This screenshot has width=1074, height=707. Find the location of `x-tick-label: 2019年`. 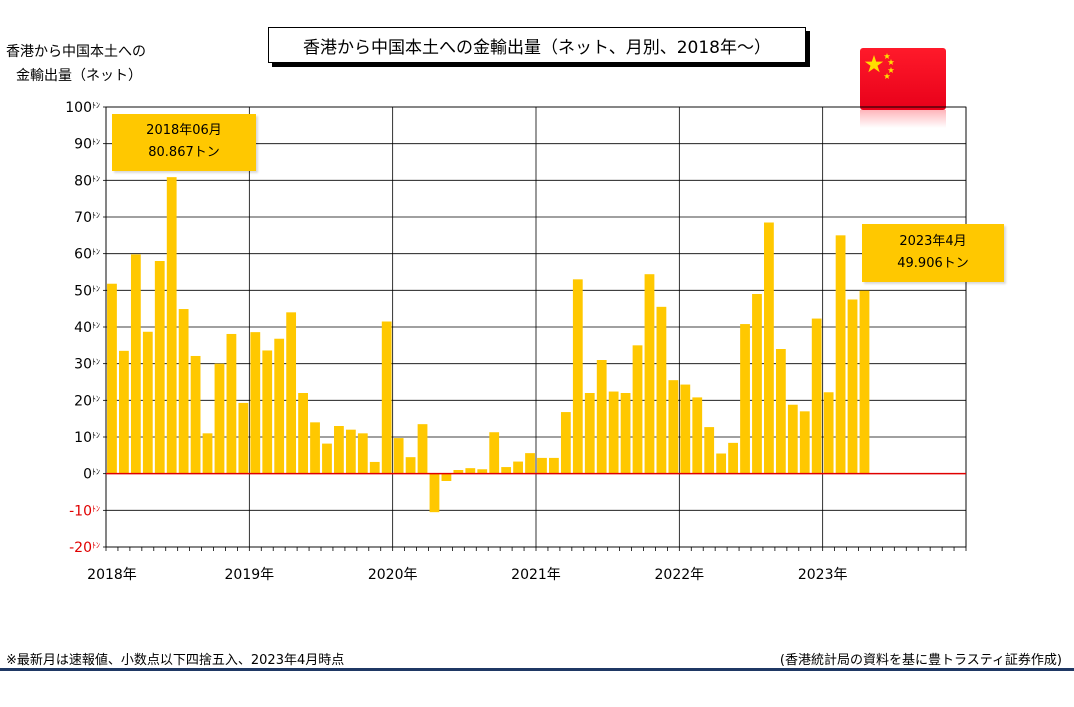

x-tick-label: 2019年 is located at coordinates (250, 575).